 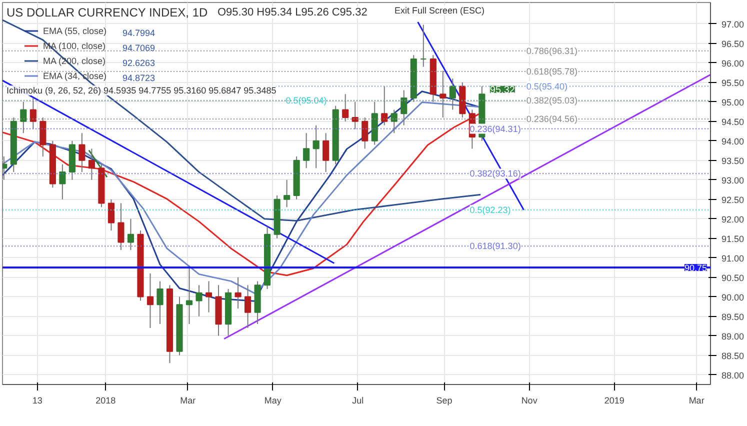 What do you see at coordinates (552, 51) in the screenshot?
I see `ref-line-label: 0.786(96.31)` at bounding box center [552, 51].